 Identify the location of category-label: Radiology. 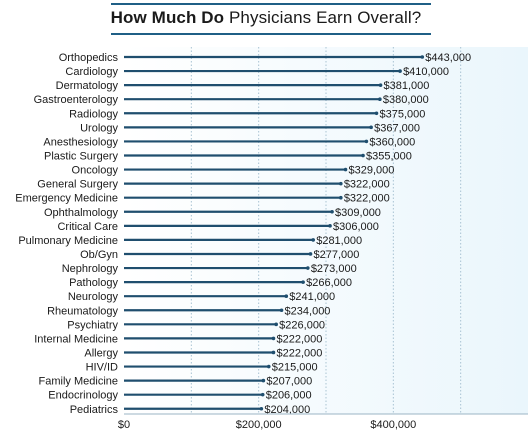
(93, 114).